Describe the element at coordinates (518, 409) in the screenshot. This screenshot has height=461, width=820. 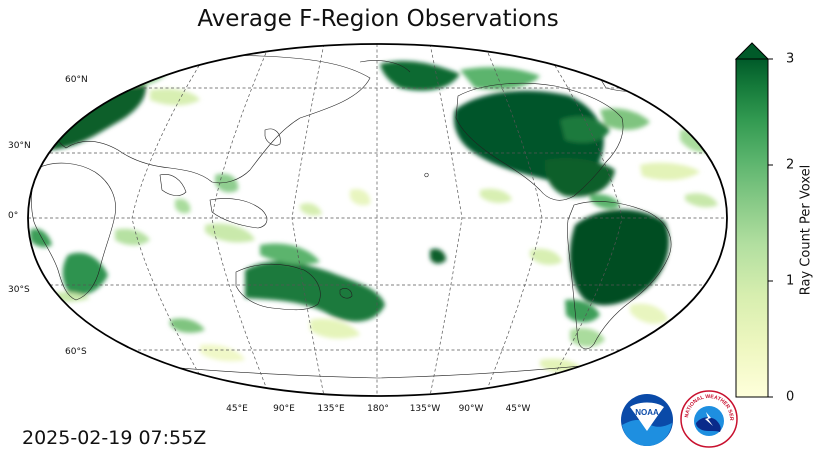
I see `lon-label-45w: 45°W` at that location.